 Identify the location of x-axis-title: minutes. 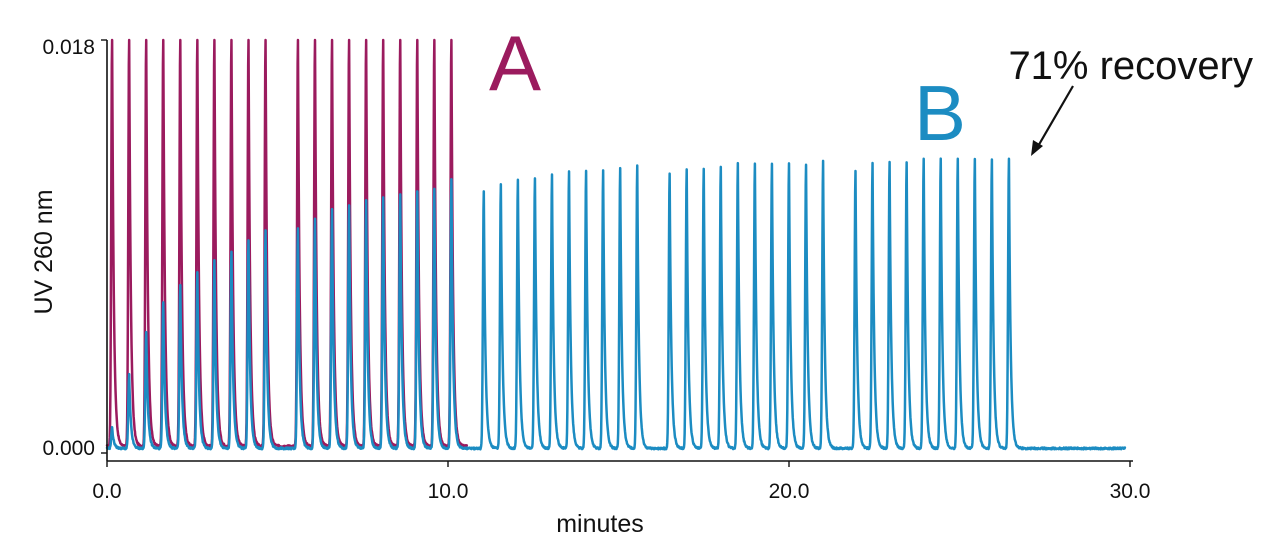
(600, 524).